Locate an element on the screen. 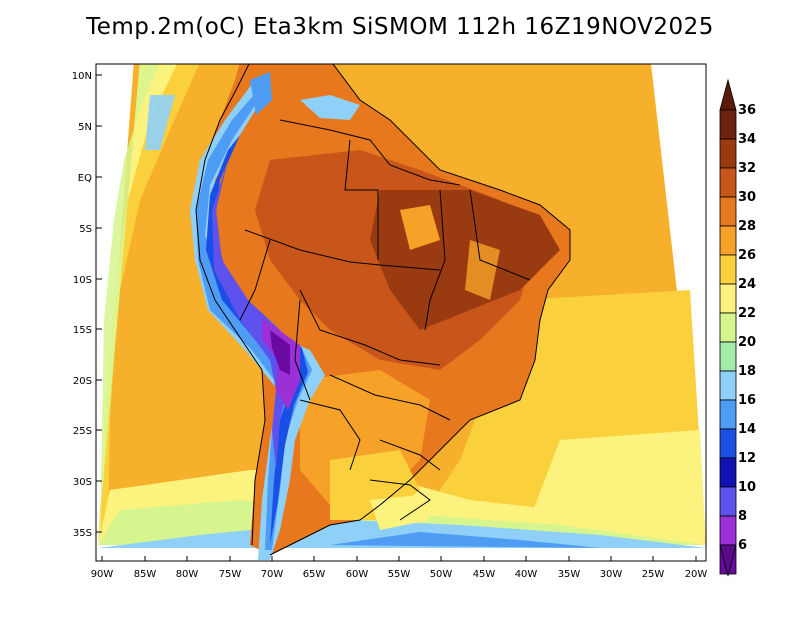  x-tick-label: 60W is located at coordinates (357, 574).